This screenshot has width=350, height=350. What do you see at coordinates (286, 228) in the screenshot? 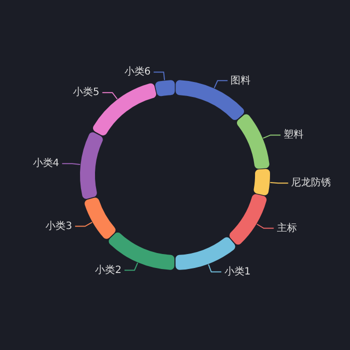
I see `slice-label: 主标` at bounding box center [286, 228].